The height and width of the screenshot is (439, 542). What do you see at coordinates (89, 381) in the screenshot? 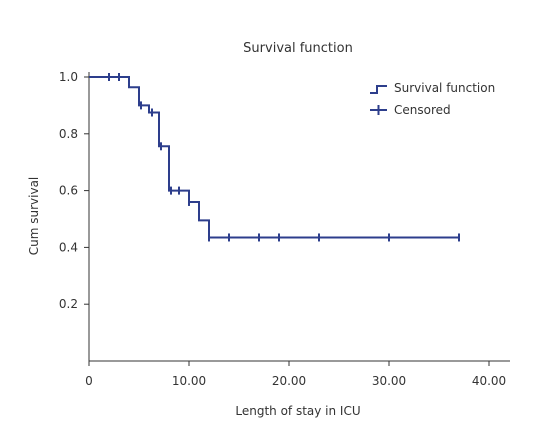
I see `x-tick-label: 0` at bounding box center [89, 381].